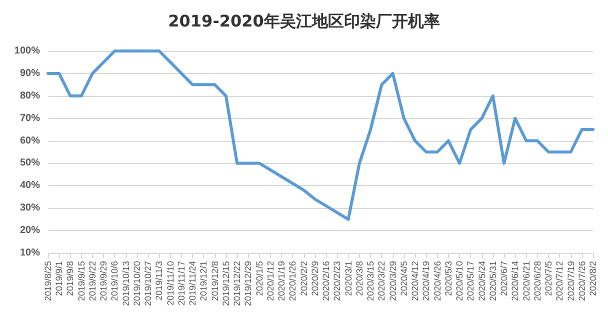 Image resolution: width=608 pixels, height=334 pixels. I want to click on y-tick-label: 80%, so click(30, 96).